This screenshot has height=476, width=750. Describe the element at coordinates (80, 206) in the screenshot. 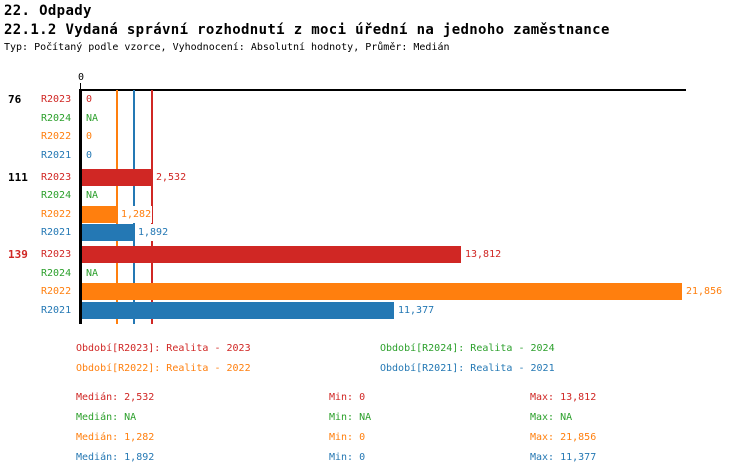

I see `y-axis-line` at that location.